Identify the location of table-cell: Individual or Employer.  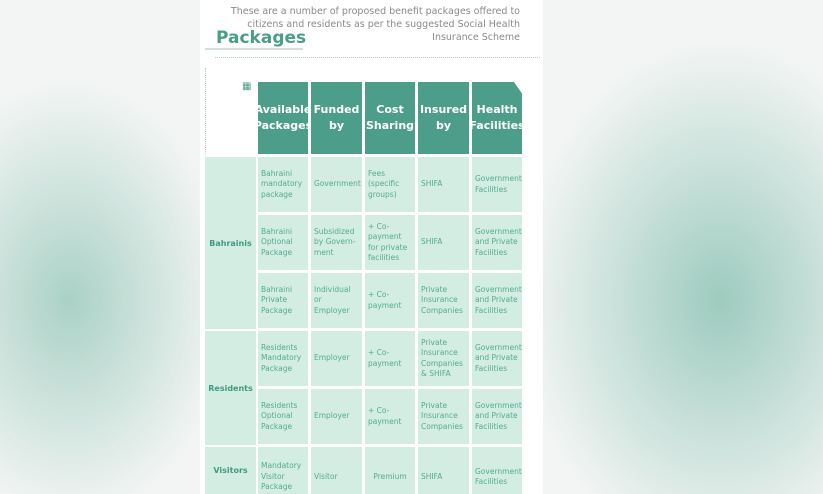
(336, 300).